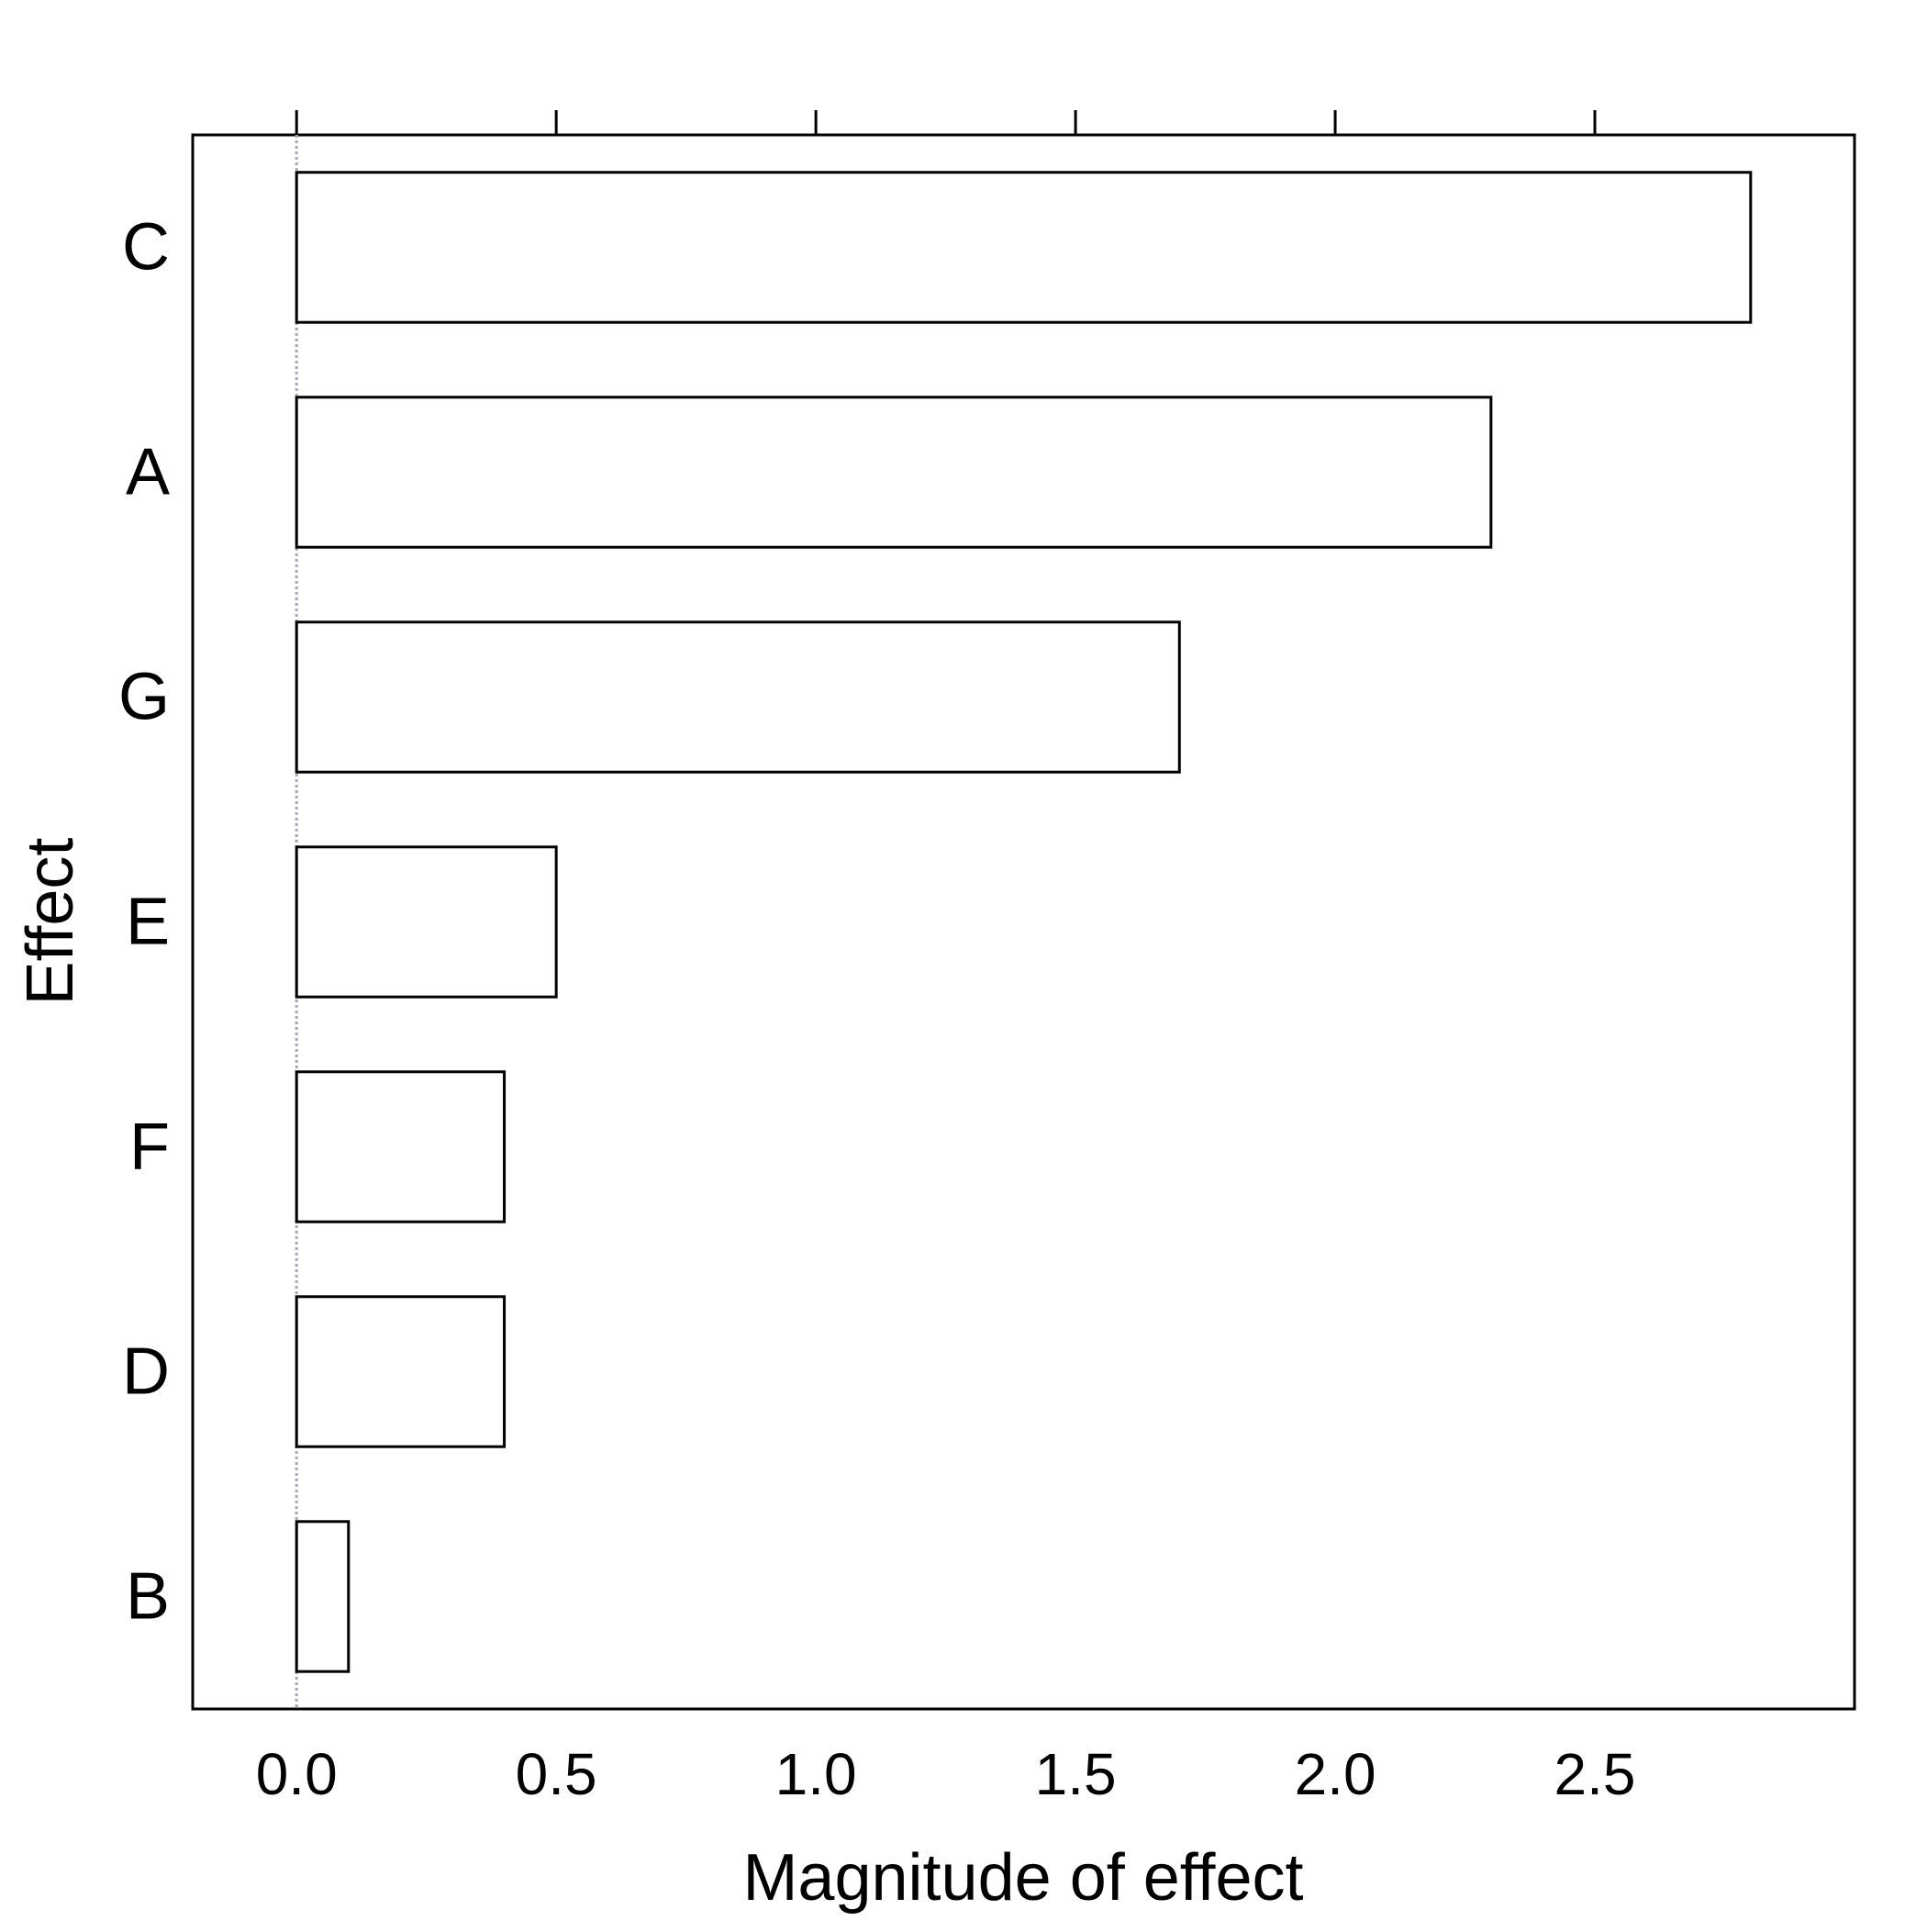 This screenshot has height=1932, width=1927. What do you see at coordinates (401, 1372) in the screenshot?
I see `bar-d` at bounding box center [401, 1372].